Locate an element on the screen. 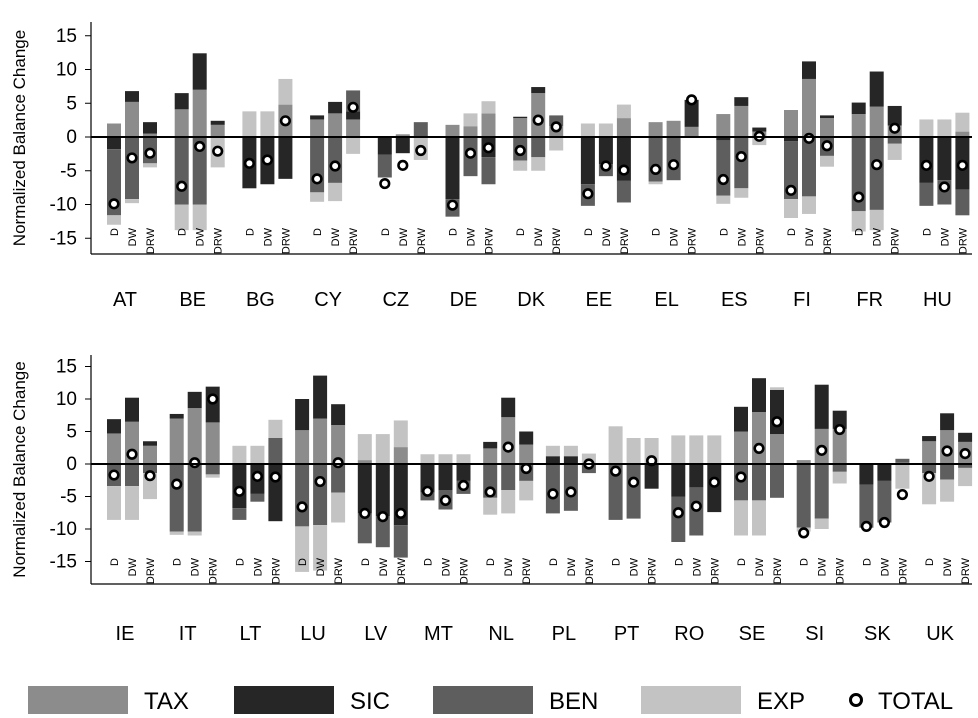 This screenshot has width=978, height=718. country-group-at: D DW DRW AT is located at coordinates (132, 201).